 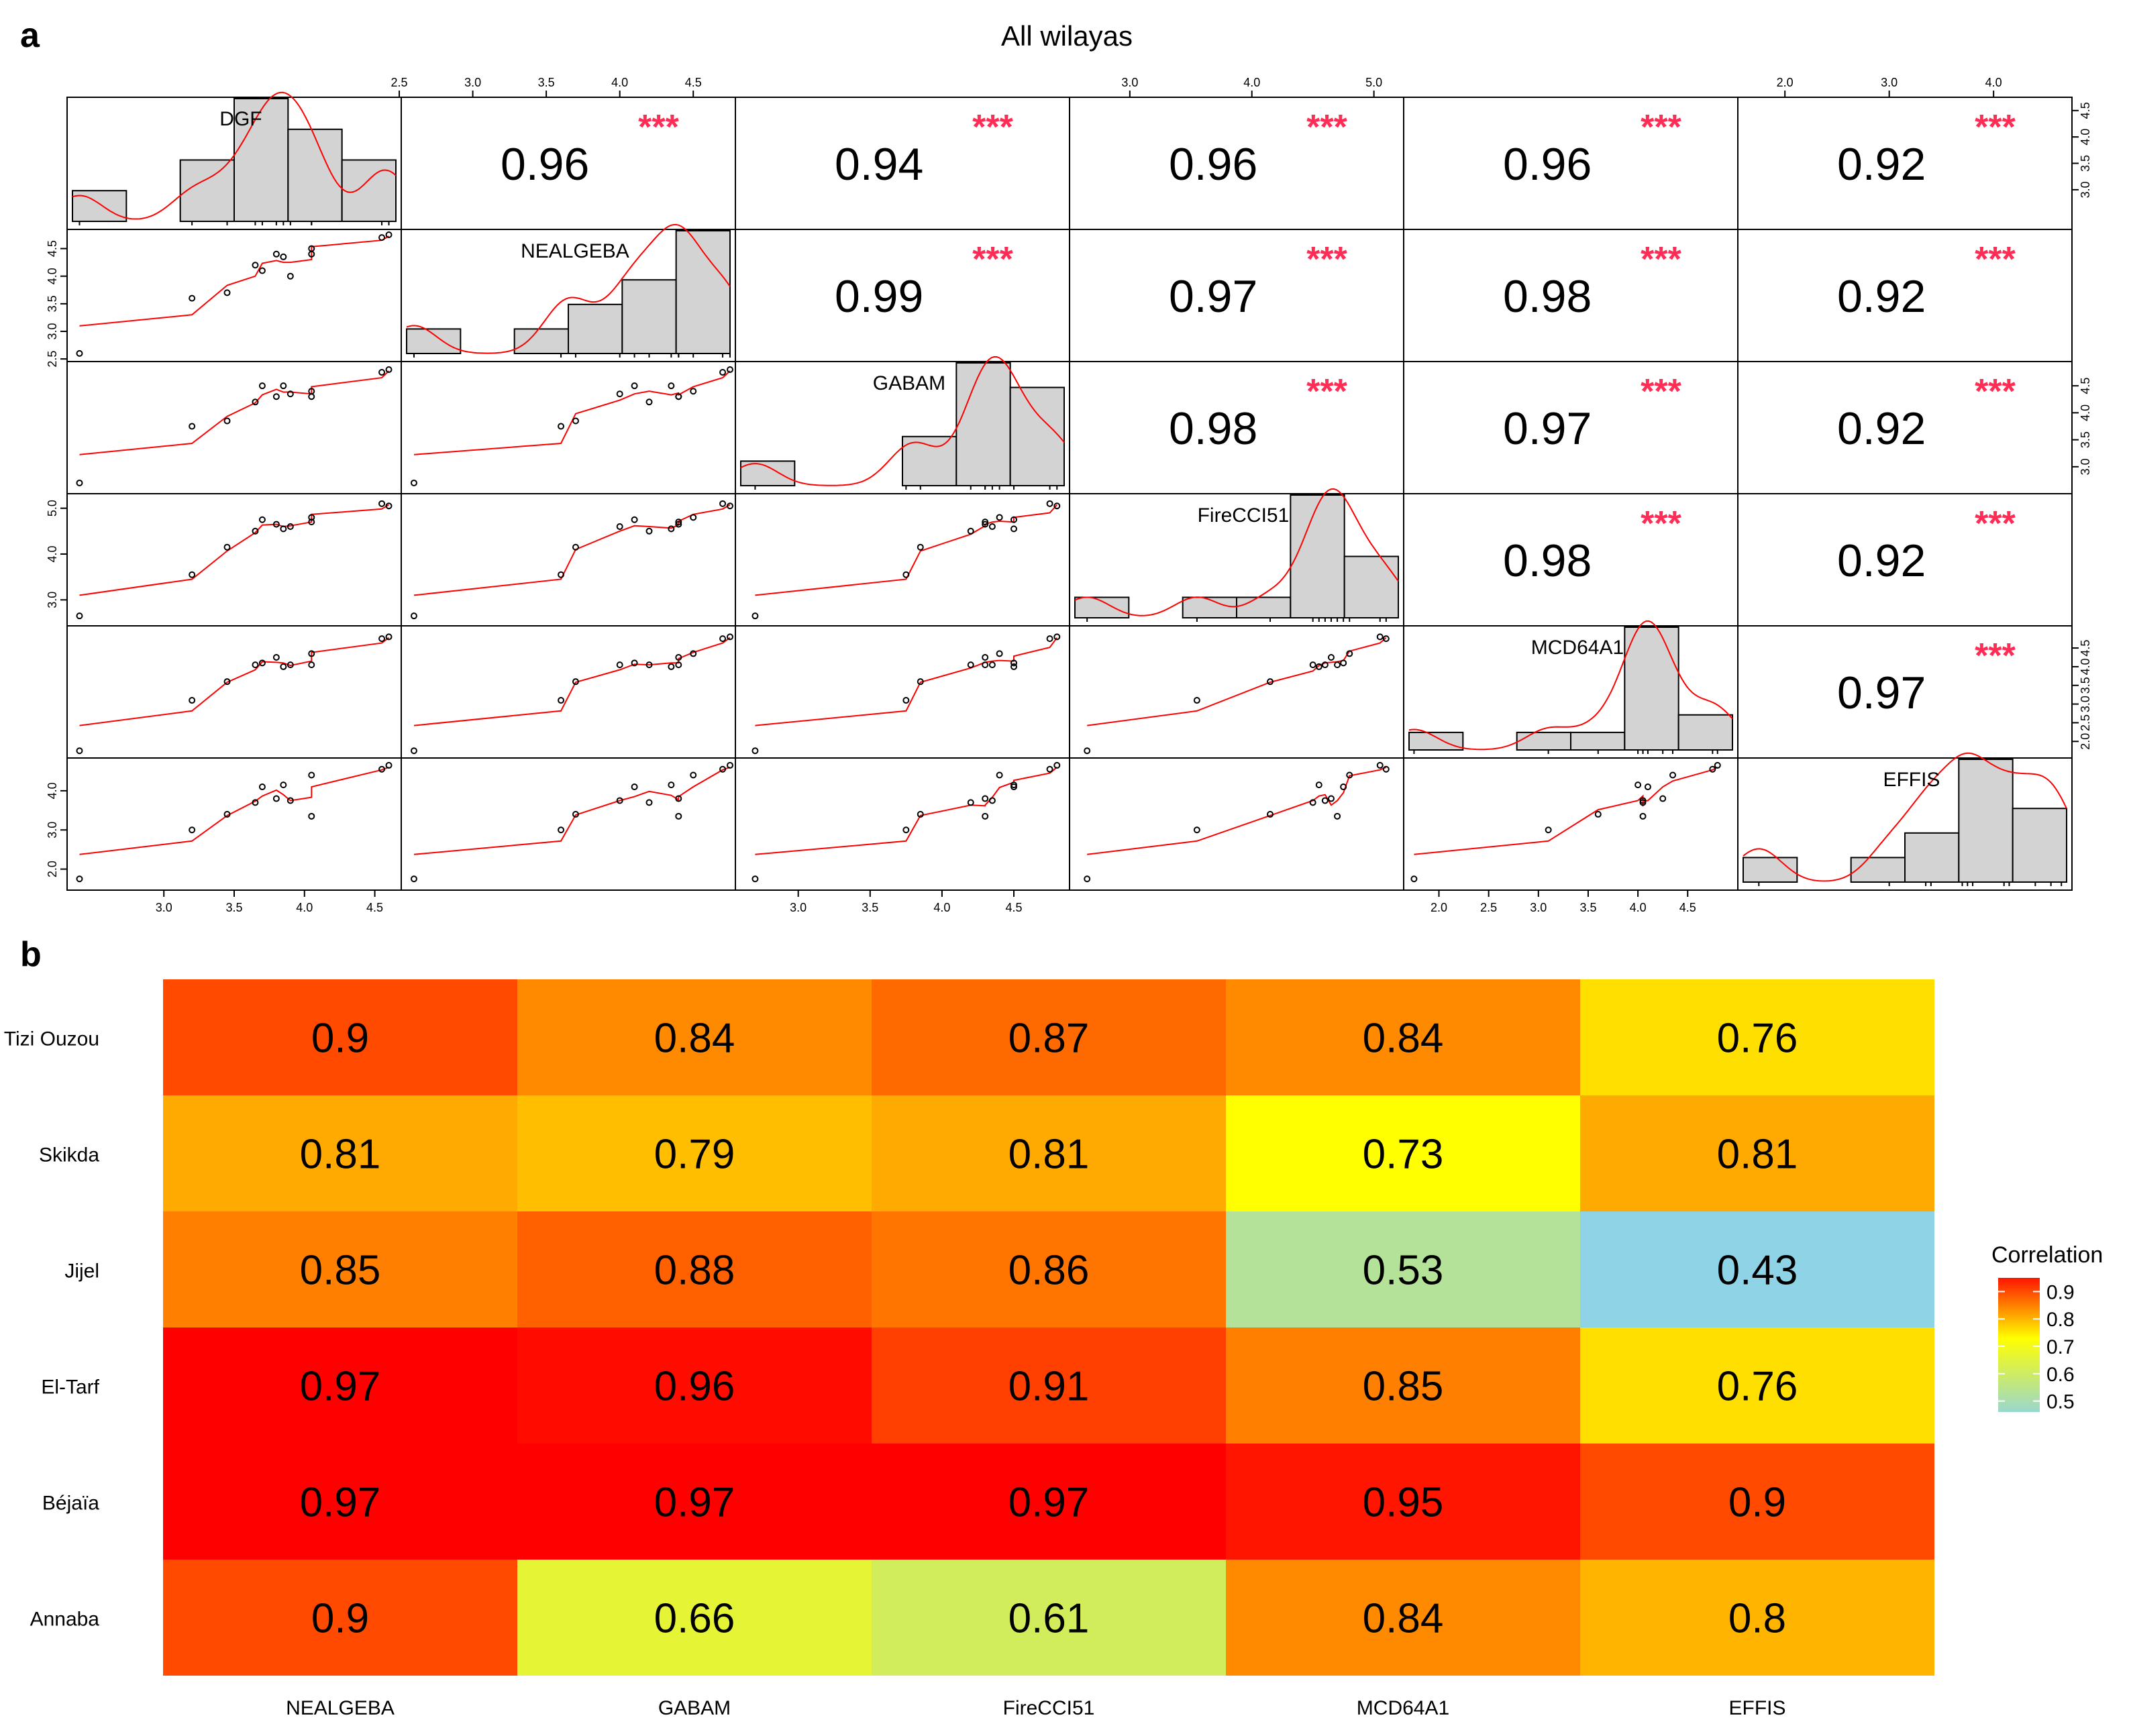 I want to click on row-label: Annaba, so click(x=65, y=1620).